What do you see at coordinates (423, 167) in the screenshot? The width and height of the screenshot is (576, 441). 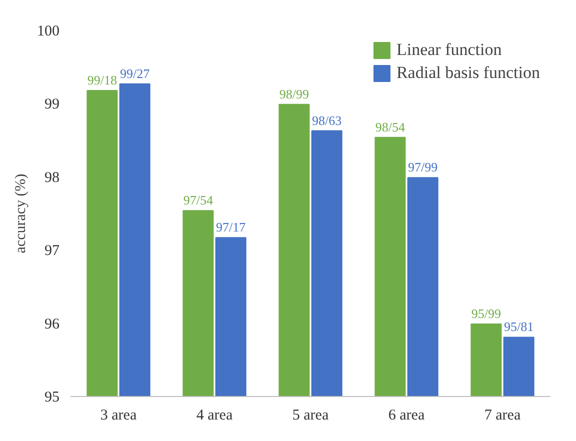 I see `data-label: 97/99` at bounding box center [423, 167].